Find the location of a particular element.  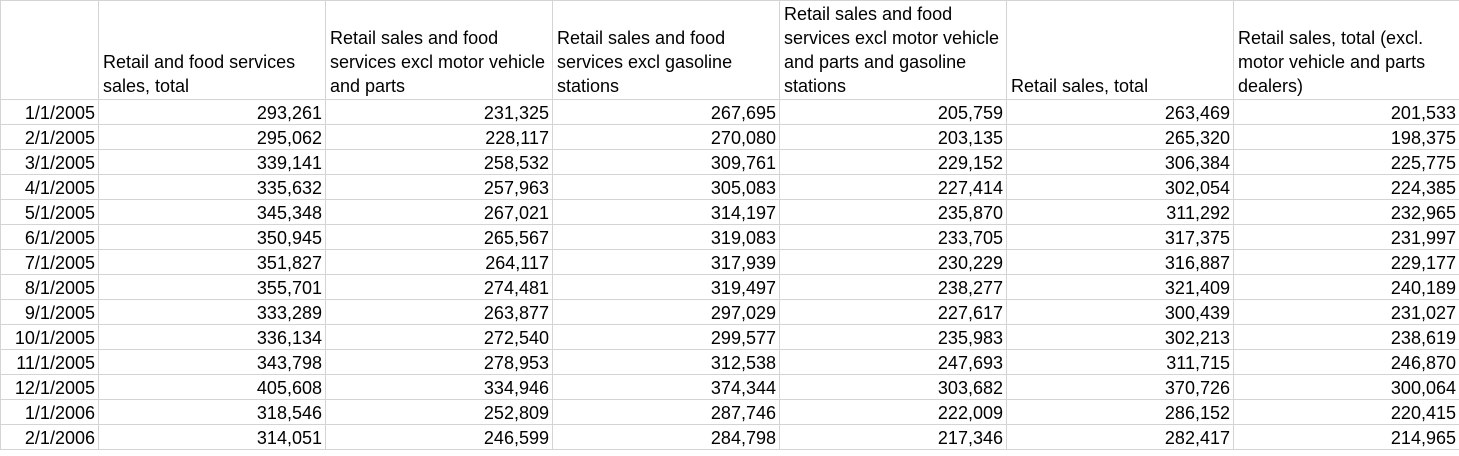

date-cell: 7/1/2005 is located at coordinates (49, 262).